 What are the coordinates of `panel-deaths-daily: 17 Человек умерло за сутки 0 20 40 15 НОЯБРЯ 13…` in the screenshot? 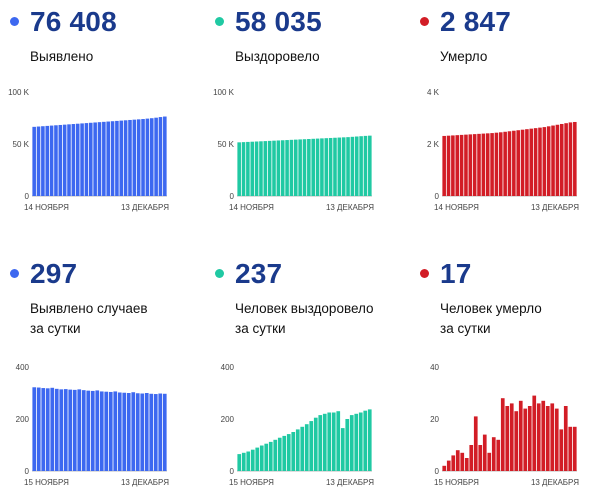 It's located at (512, 372).